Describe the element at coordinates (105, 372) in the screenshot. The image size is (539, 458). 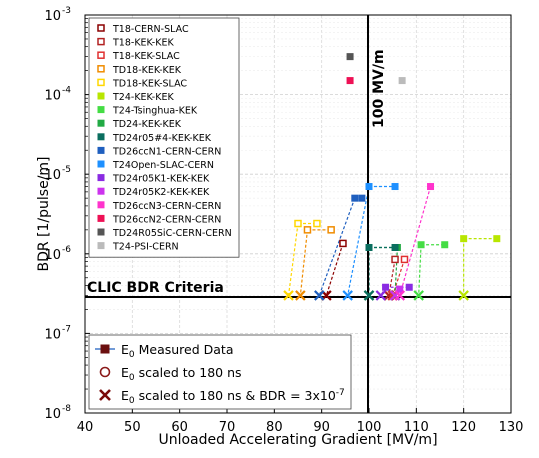
I see `legend-circle` at that location.